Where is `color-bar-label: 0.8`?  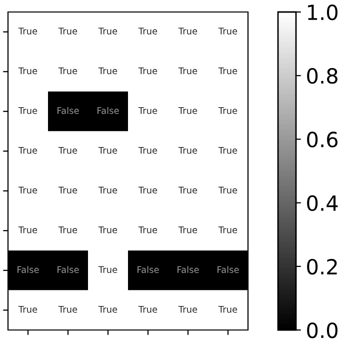 color-bar-label: 0.8 is located at coordinates (322, 76).